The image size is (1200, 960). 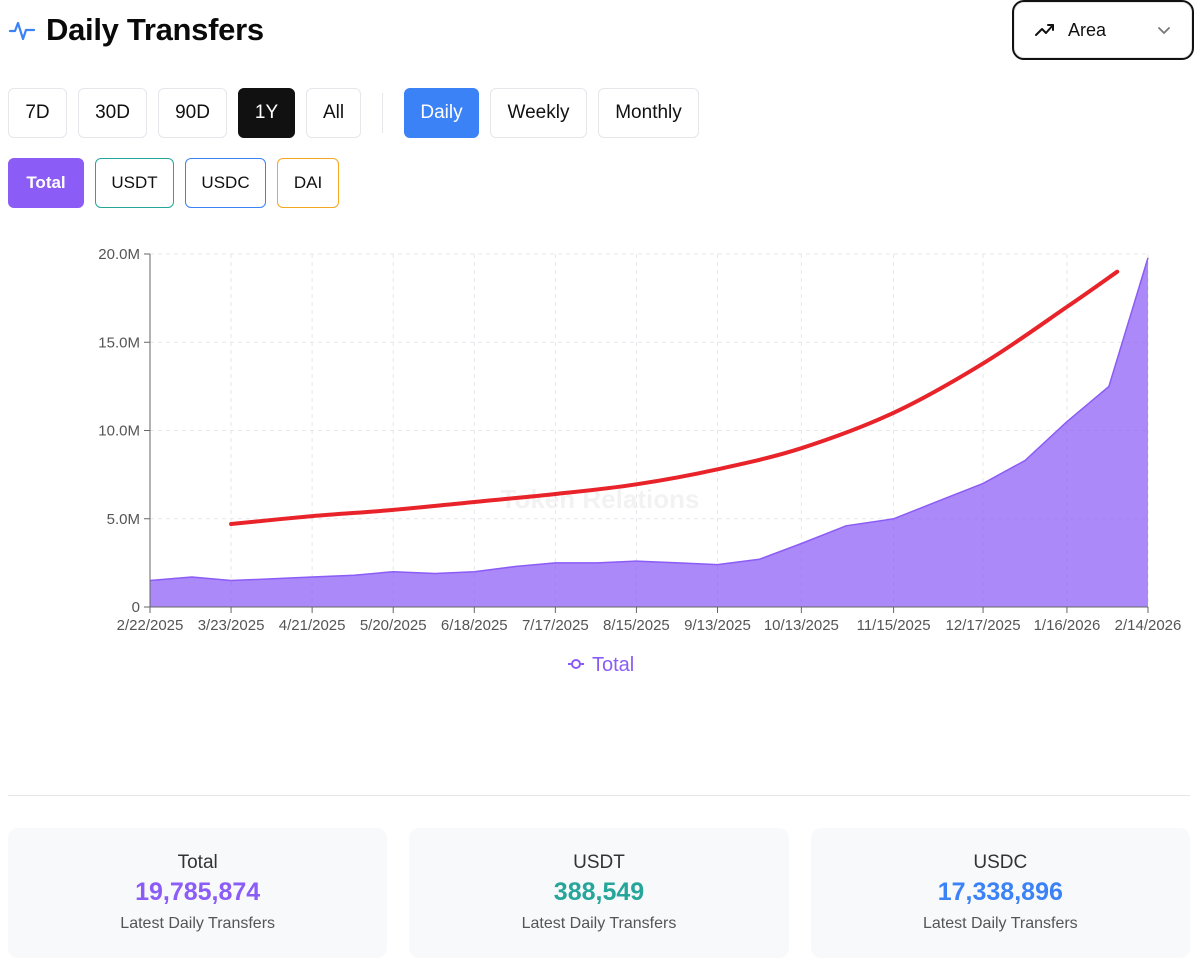 What do you see at coordinates (1044, 30) in the screenshot?
I see `trending-up-icon` at bounding box center [1044, 30].